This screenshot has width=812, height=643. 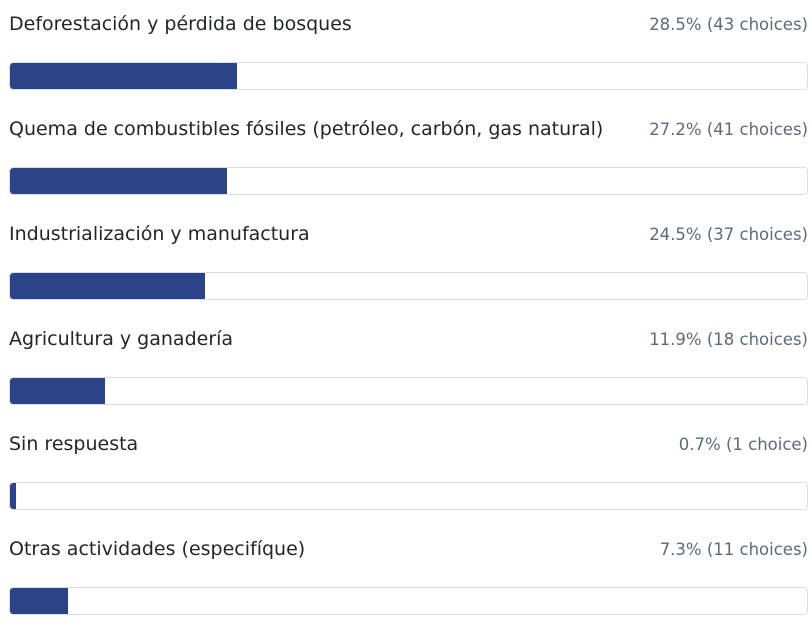 I want to click on option-label: Agricultura y ganadería, so click(x=121, y=339).